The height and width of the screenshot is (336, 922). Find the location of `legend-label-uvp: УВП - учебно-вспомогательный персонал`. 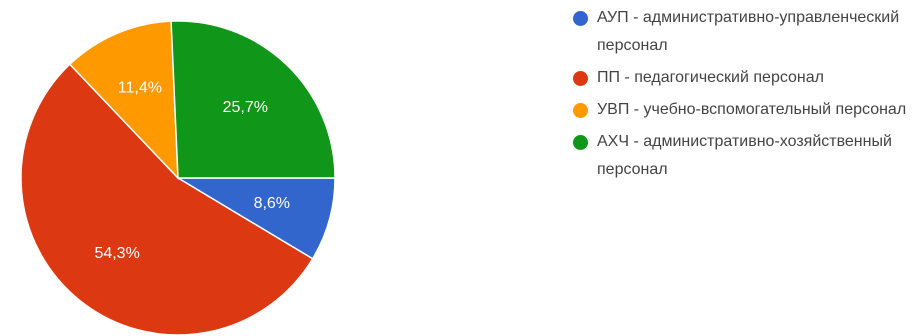

legend-label-uvp: УВП - учебно-вспомогательный персонал is located at coordinates (752, 109).